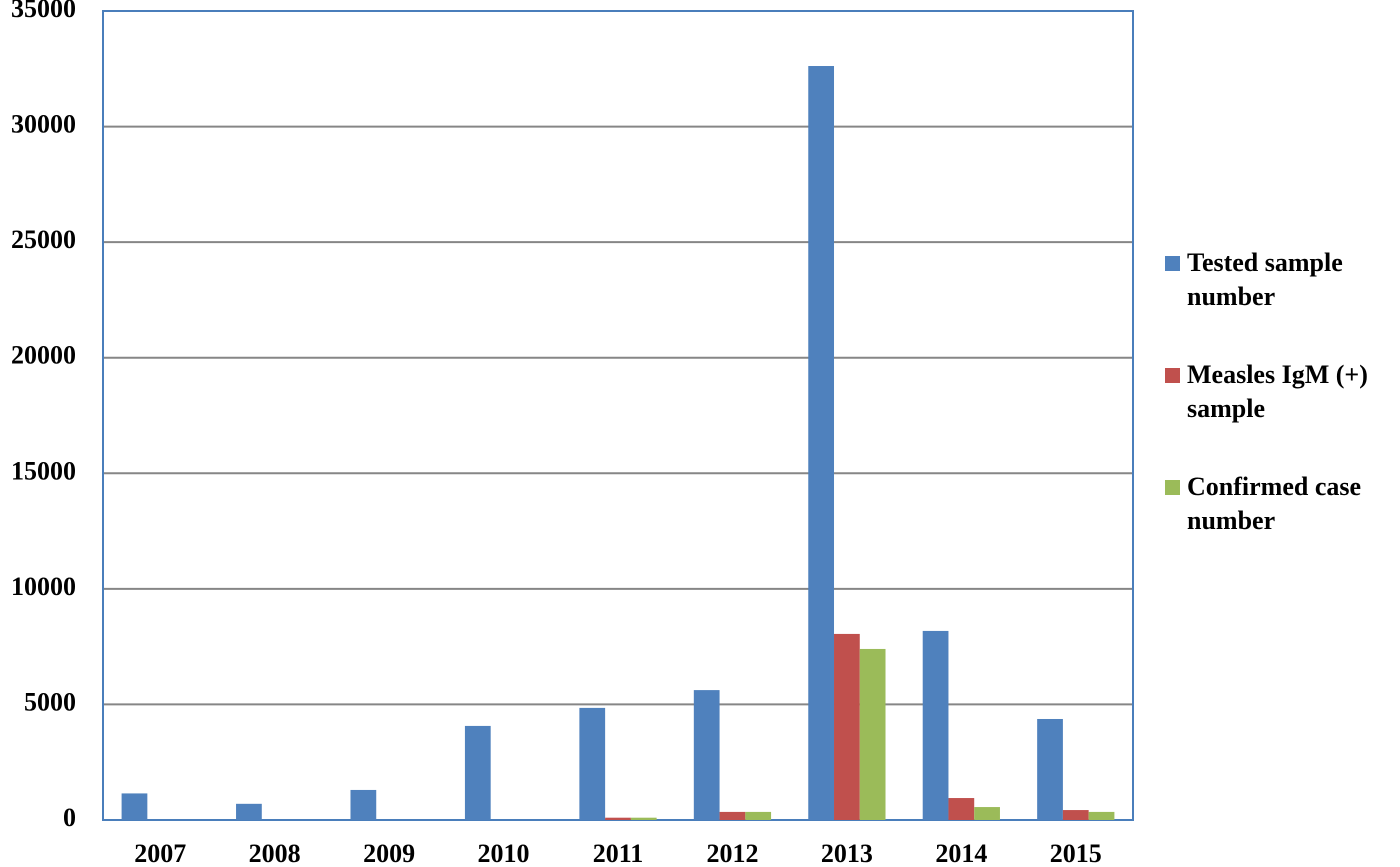 The image size is (1400, 867). I want to click on y-tick-label: 0, so click(69, 817).